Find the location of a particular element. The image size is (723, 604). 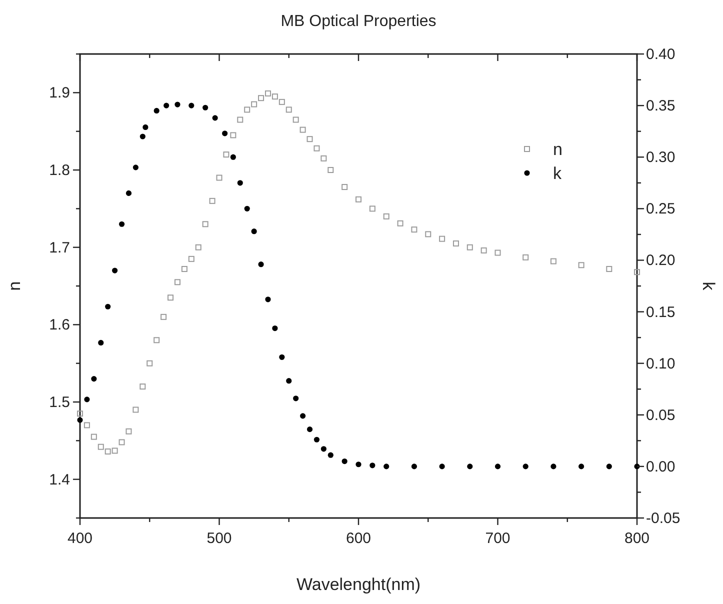

y2-axis-title: k is located at coordinates (708, 286).